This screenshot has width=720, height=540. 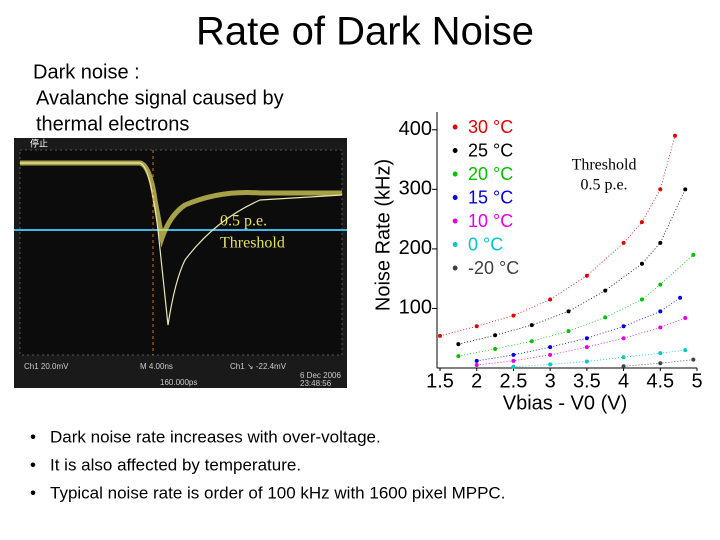 I want to click on x-axis-title: Vbias - V0 (V), so click(x=565, y=403).